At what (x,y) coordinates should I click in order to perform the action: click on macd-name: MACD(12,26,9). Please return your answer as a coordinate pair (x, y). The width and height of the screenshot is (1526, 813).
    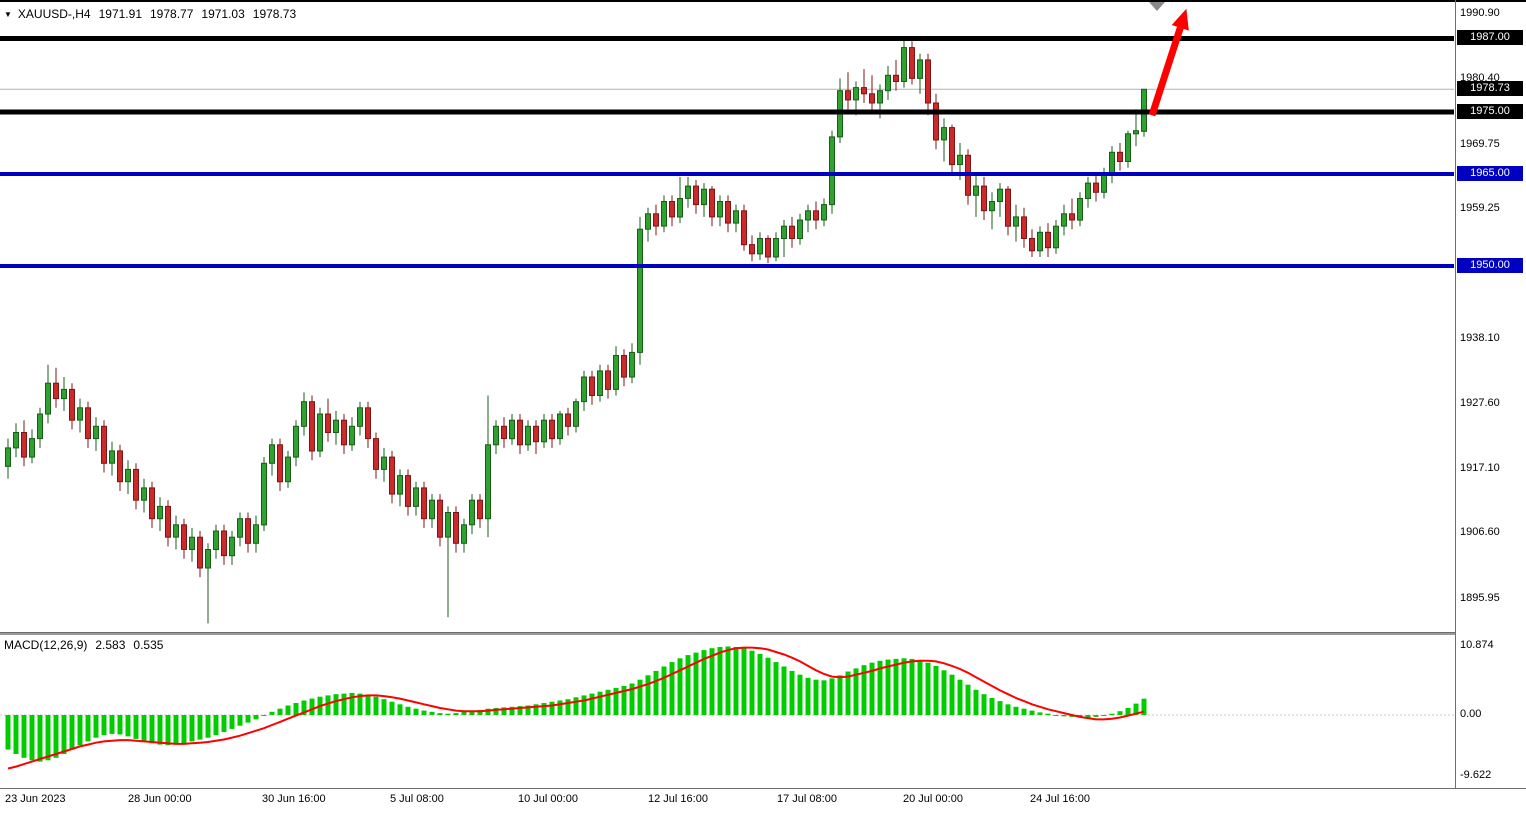
    Looking at the image, I should click on (46, 645).